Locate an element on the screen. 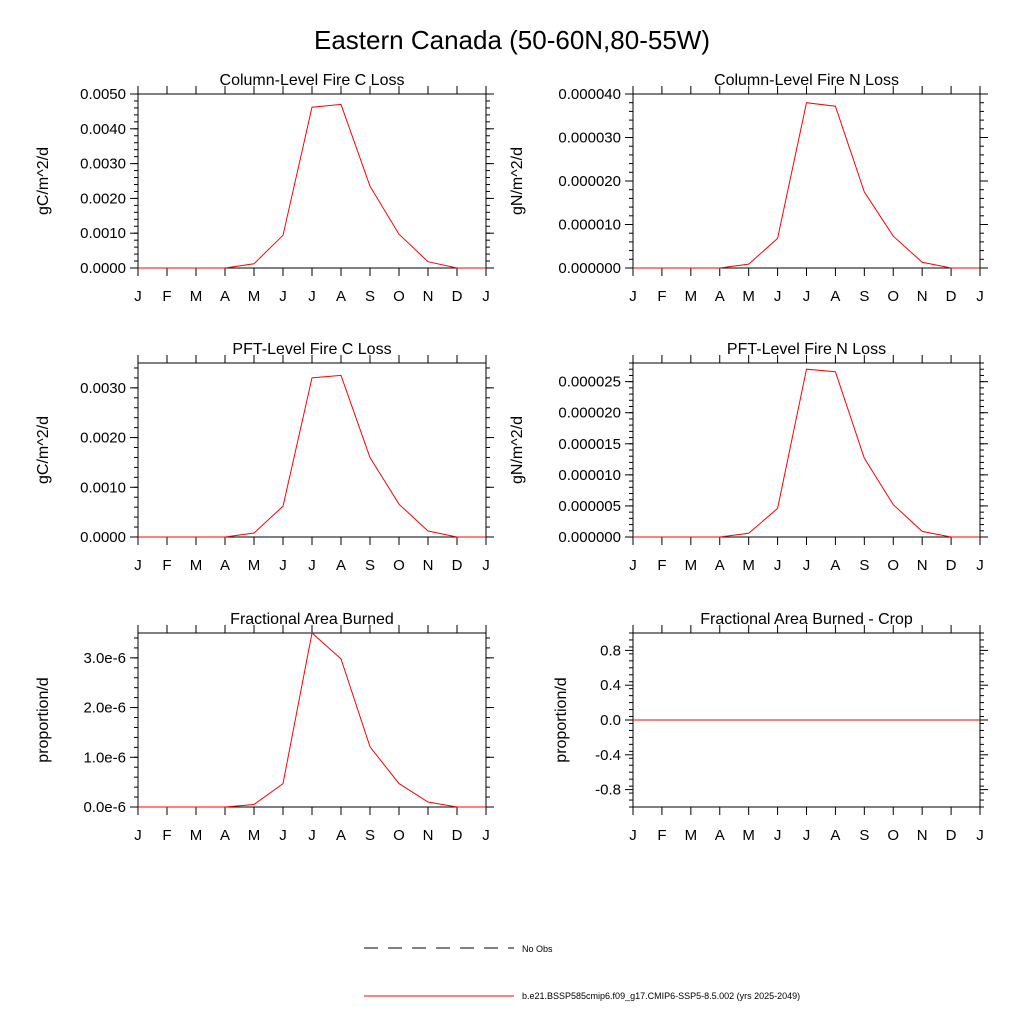  y-tick-label: 1.0e-6 is located at coordinates (104, 757).